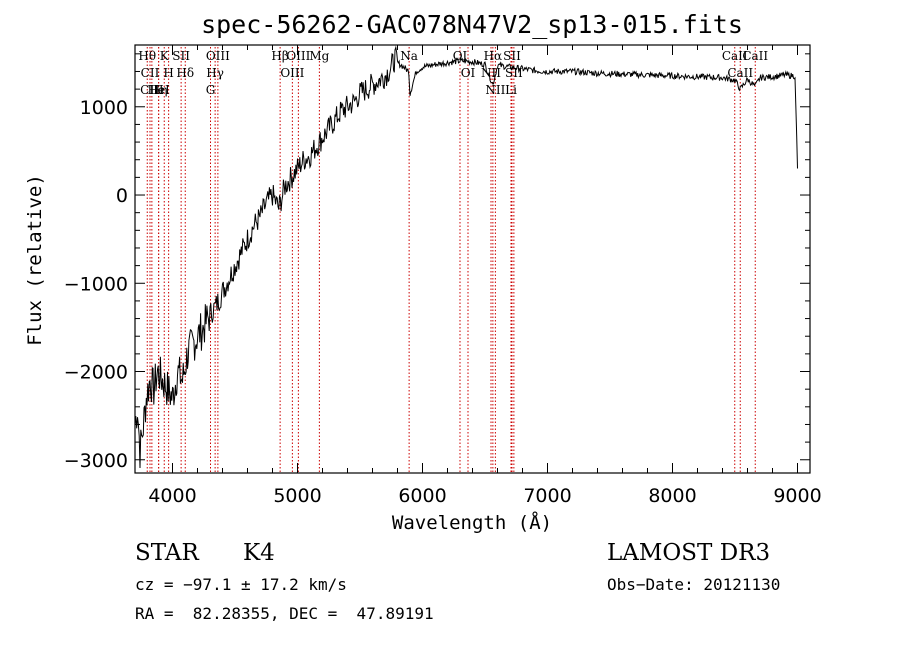 The height and width of the screenshot is (649, 900). Describe the element at coordinates (284, 613) in the screenshot. I see `ra-dec: RA = 82.28355, DEC = 47.89191` at that location.